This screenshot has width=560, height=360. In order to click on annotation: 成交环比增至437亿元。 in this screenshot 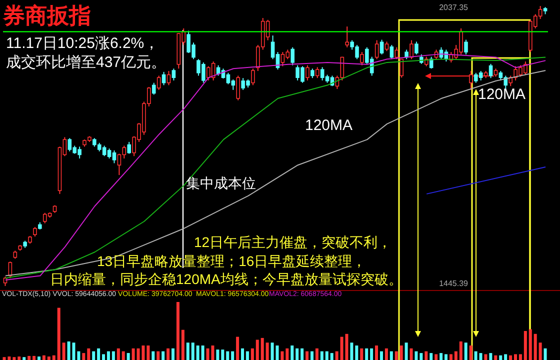, I will do `click(86, 63)`.